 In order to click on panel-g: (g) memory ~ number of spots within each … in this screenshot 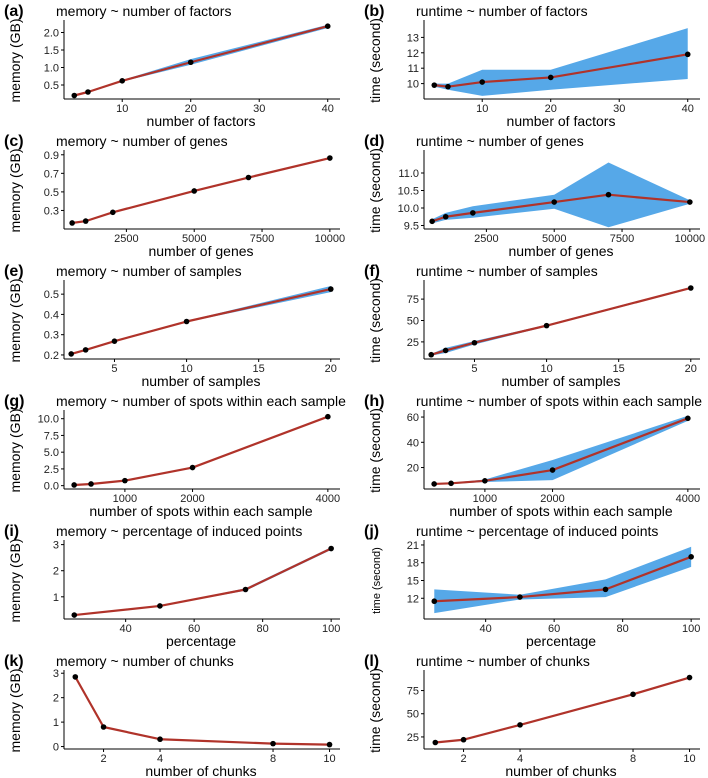, I will do `click(175, 456)`.